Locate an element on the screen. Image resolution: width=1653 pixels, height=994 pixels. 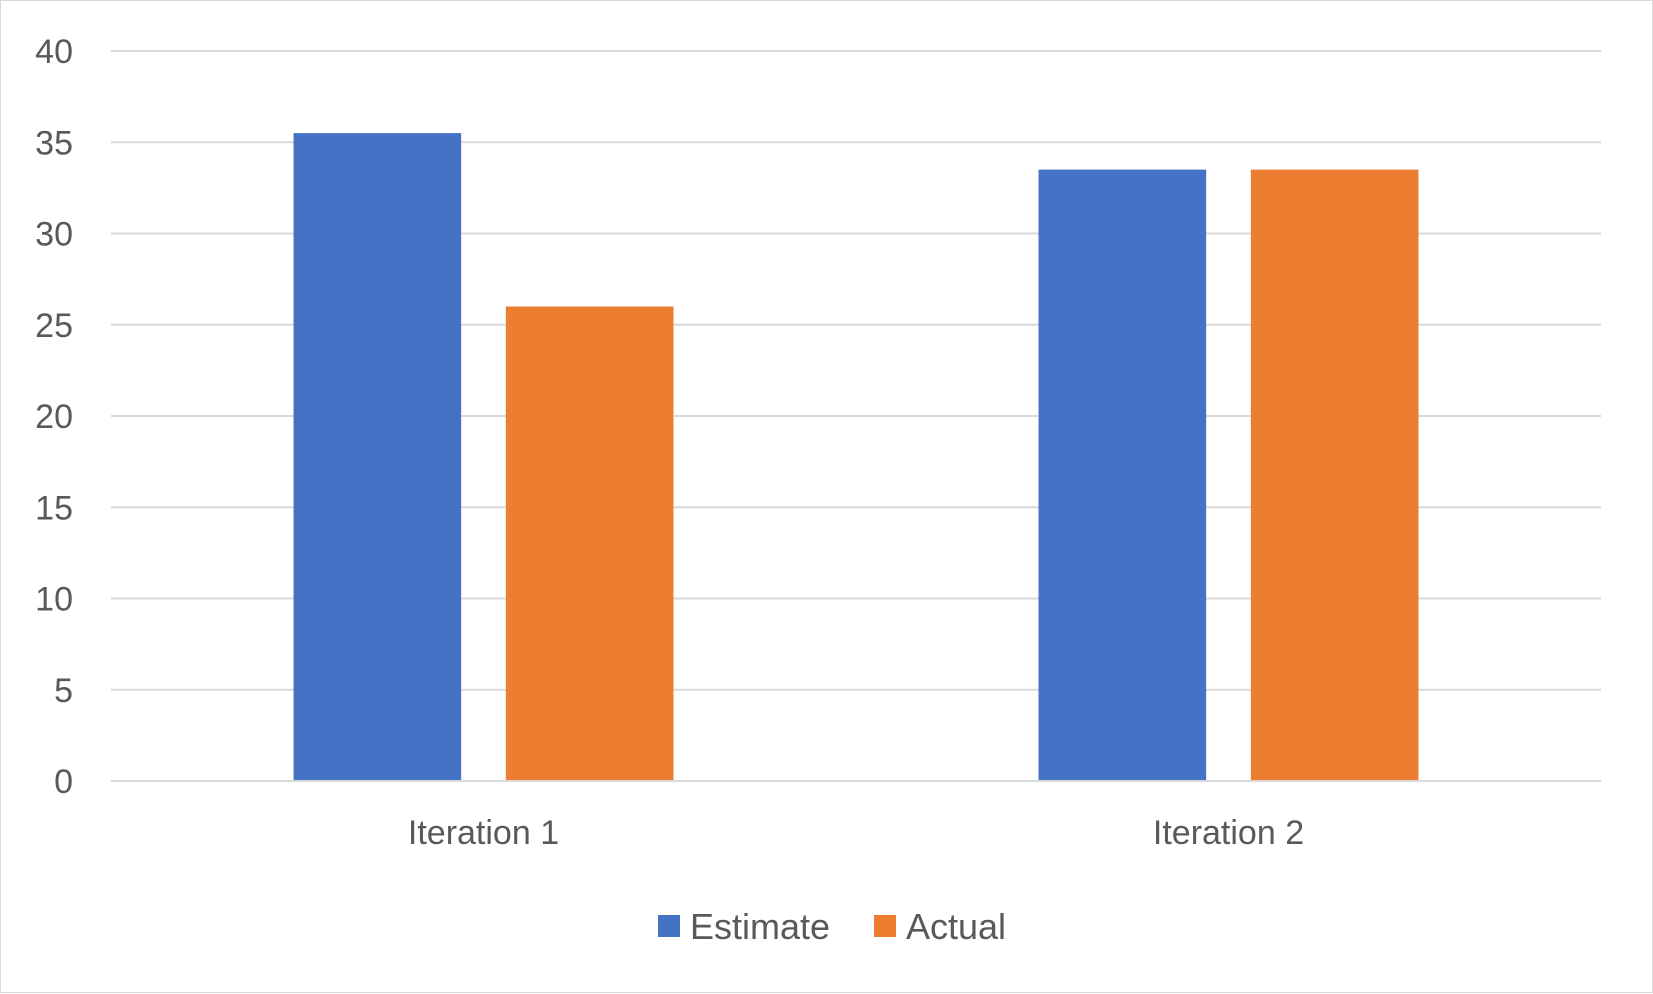
y-axis-tick-labels: 0 5 10 15 20 25 30 35 40 is located at coordinates (54, 417).